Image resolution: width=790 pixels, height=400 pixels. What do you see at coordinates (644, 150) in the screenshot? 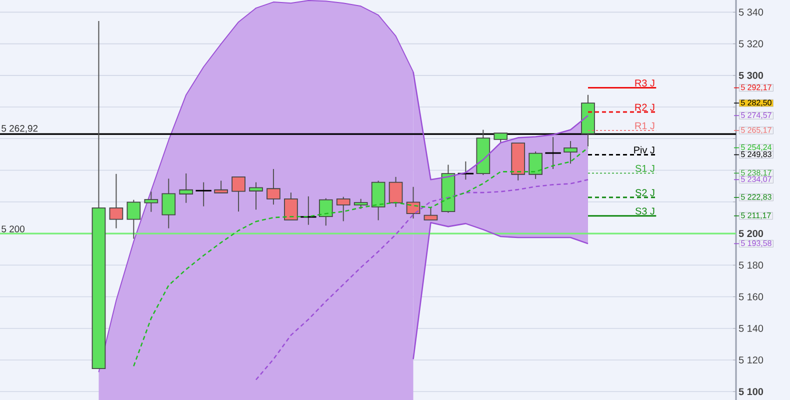
I see `ref-line-label: Piv J` at bounding box center [644, 150].